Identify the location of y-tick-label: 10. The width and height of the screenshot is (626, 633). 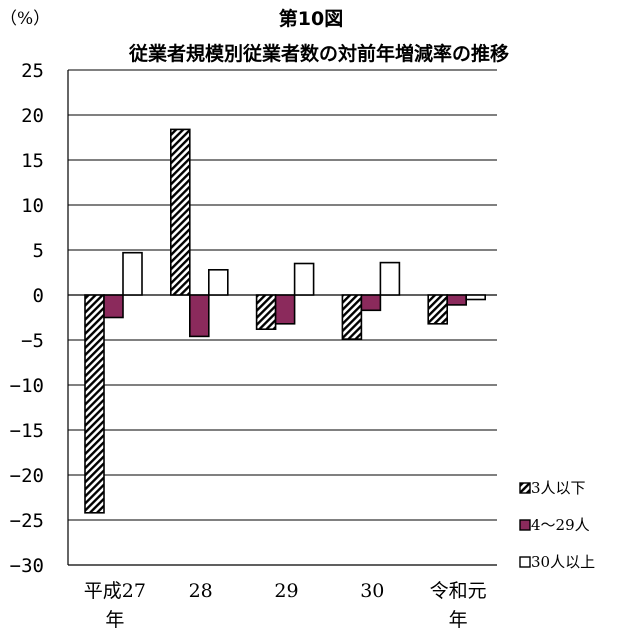
(32, 206).